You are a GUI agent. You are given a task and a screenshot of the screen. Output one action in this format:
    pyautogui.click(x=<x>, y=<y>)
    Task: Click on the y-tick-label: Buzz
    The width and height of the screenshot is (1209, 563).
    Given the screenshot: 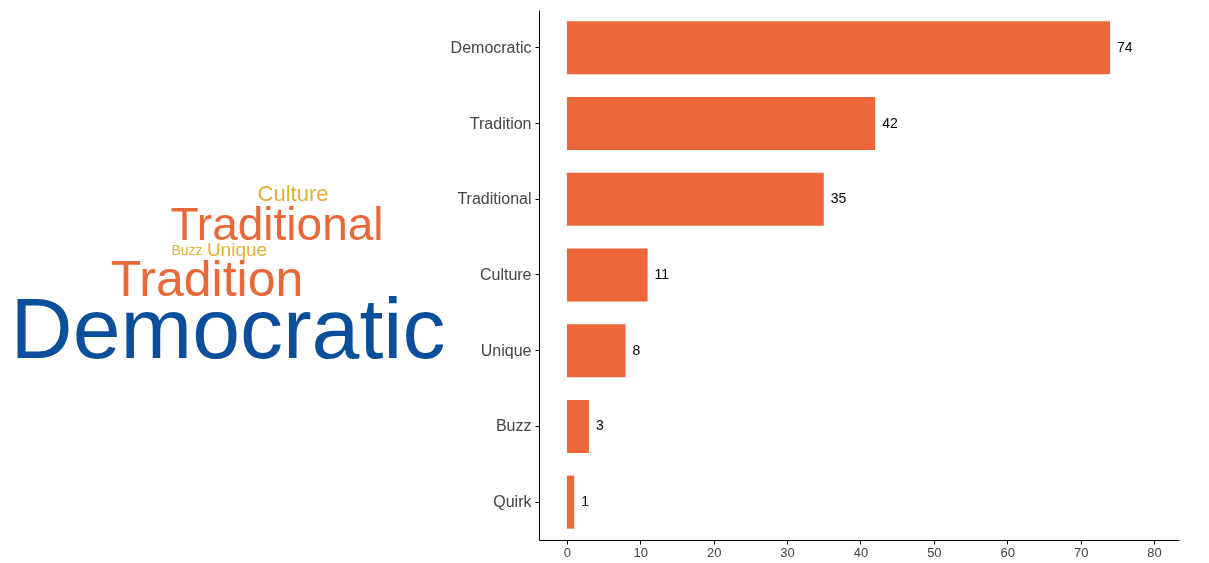 What is the action you would take?
    pyautogui.click(x=513, y=426)
    